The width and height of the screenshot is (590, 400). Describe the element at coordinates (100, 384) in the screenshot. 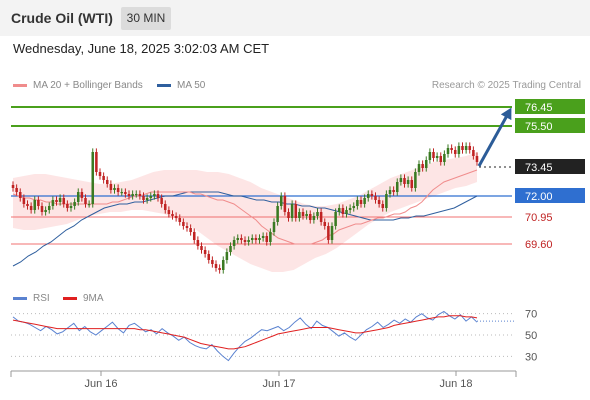

I see `x-tick-label: Jun 16` at that location.